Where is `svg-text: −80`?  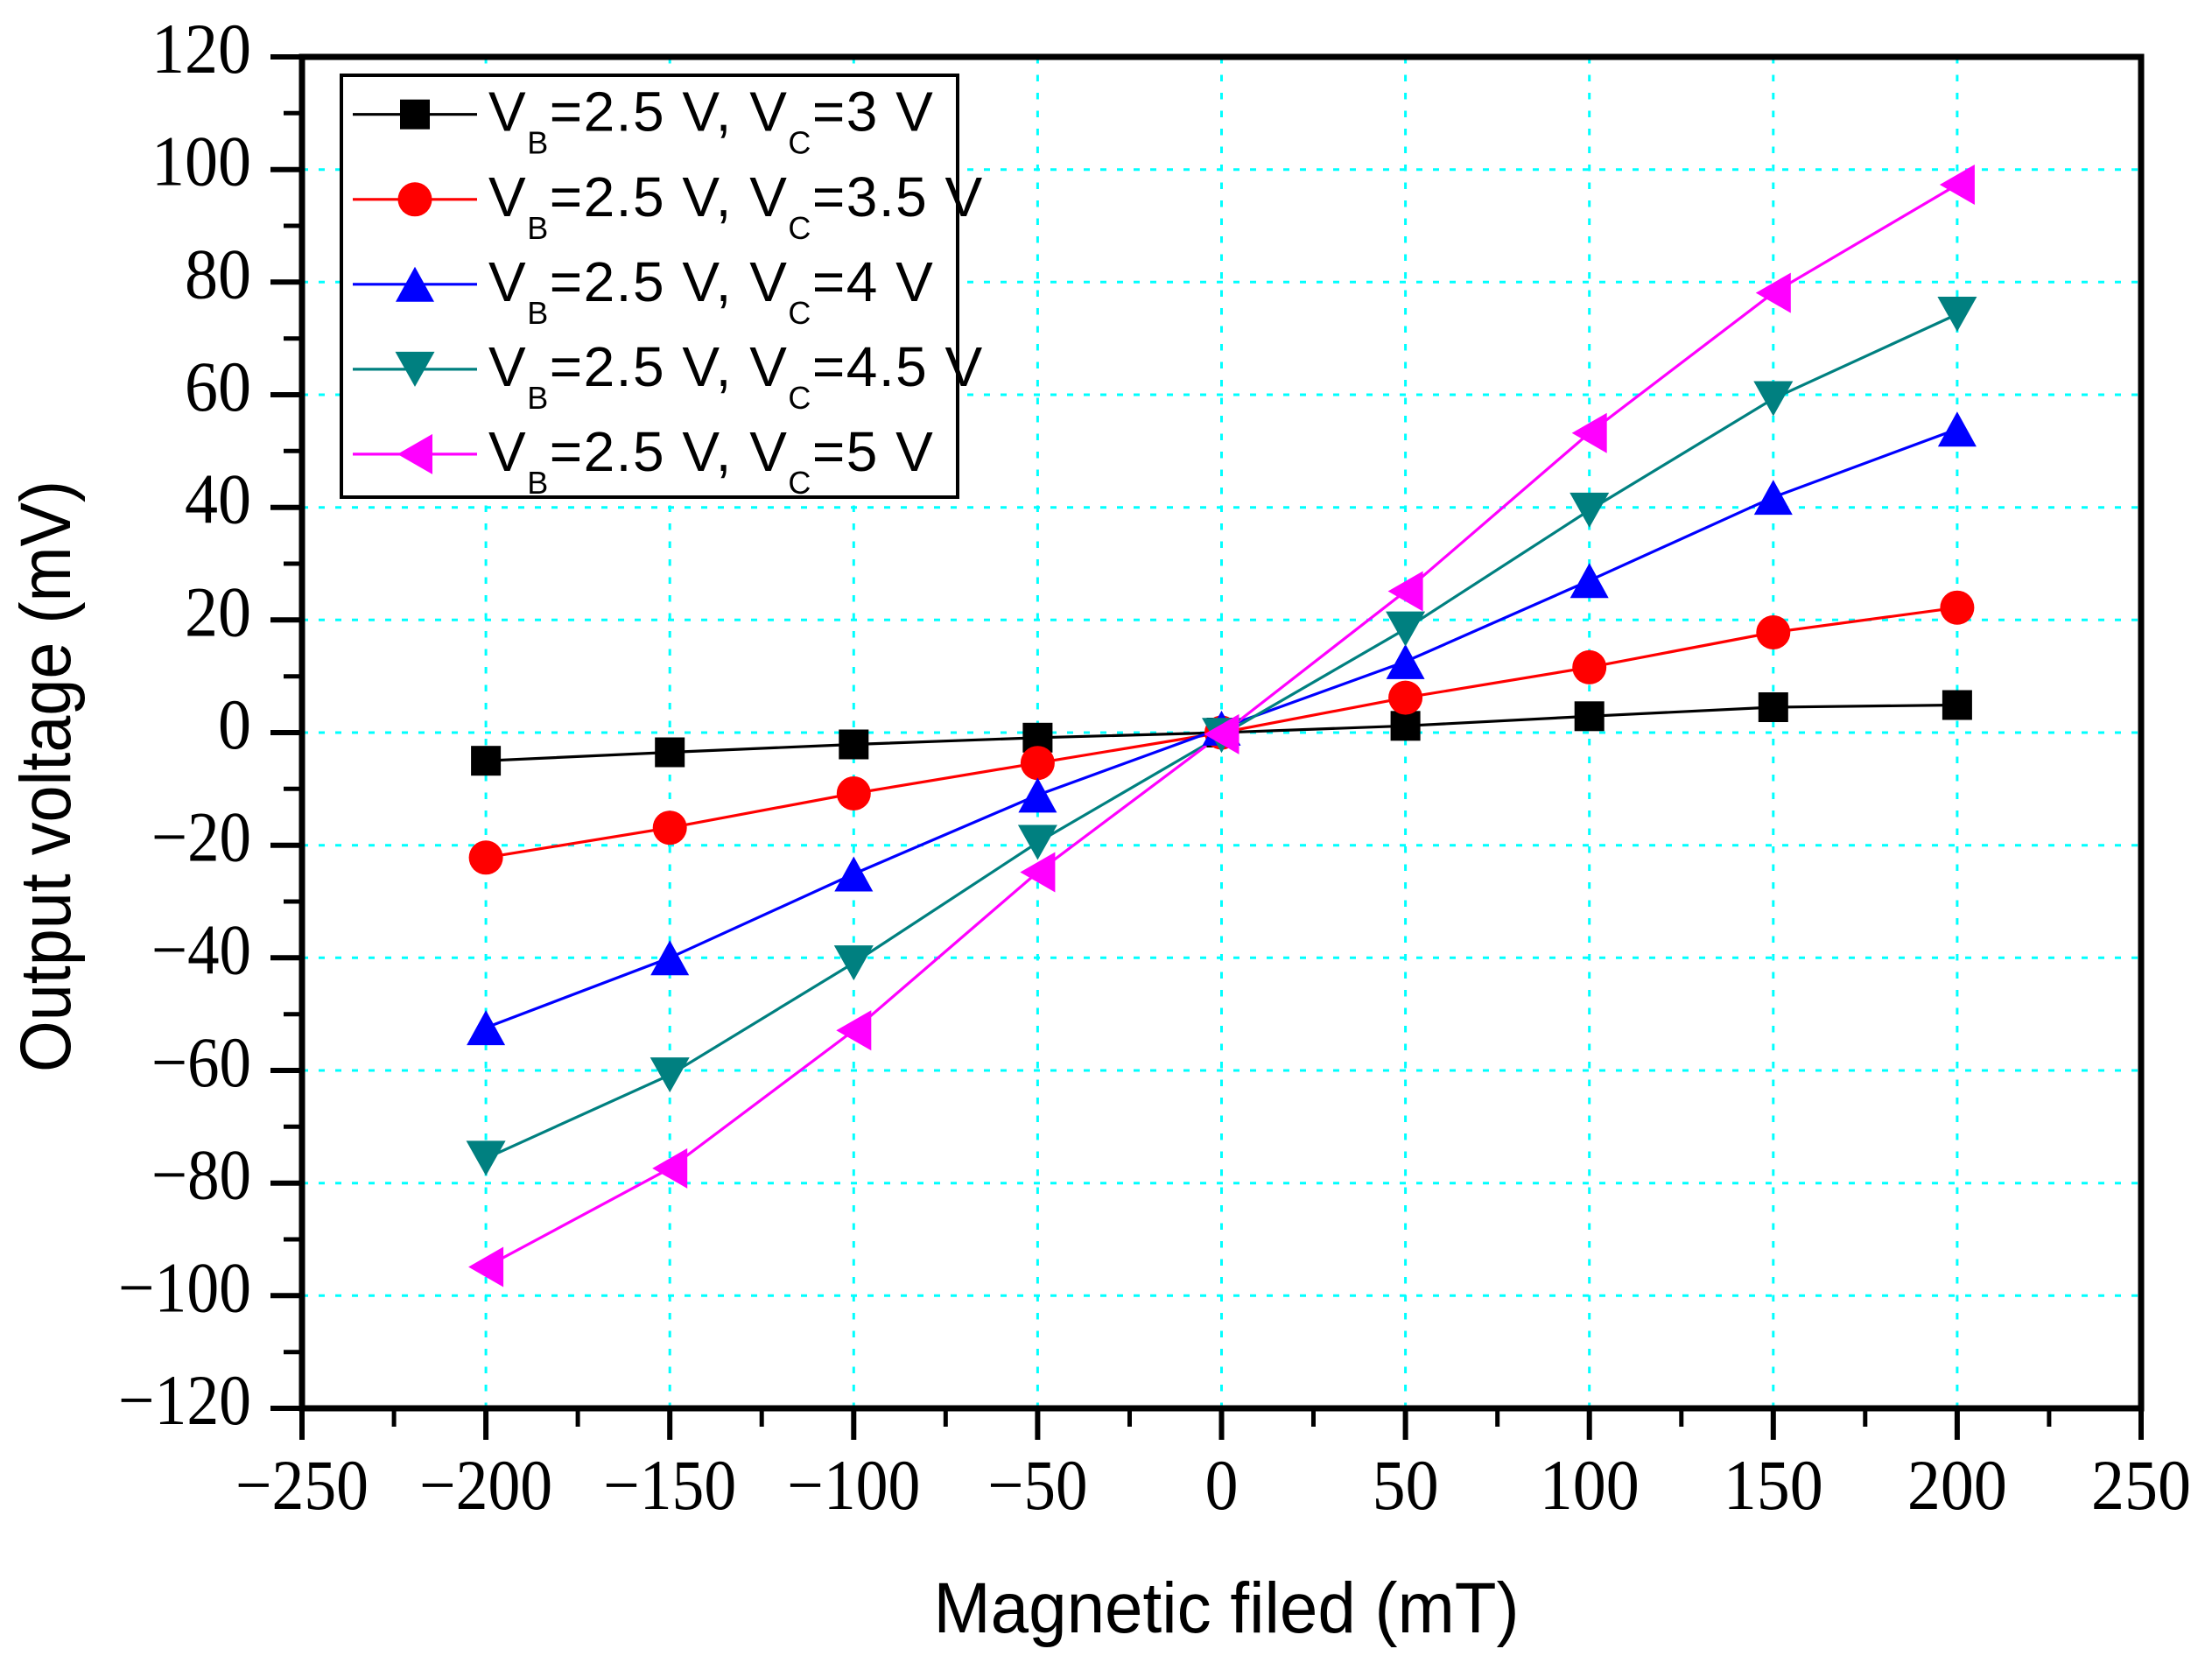
svg-text: −80 is located at coordinates (201, 1175).